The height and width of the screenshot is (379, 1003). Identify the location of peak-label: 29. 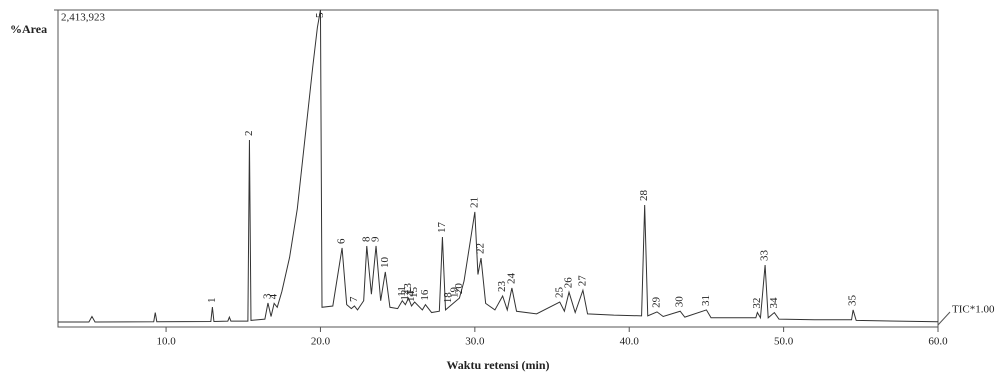
(657, 302).